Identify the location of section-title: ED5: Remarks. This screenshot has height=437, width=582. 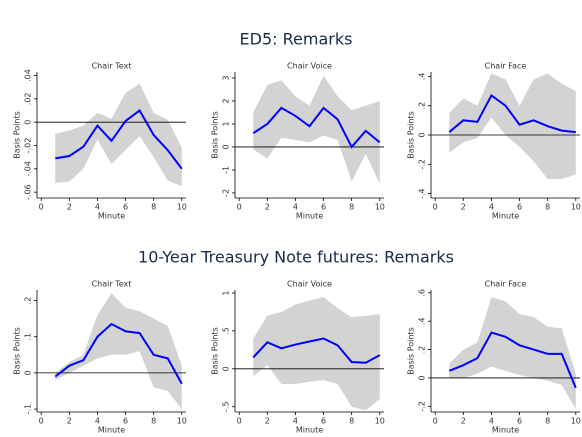
(296, 39).